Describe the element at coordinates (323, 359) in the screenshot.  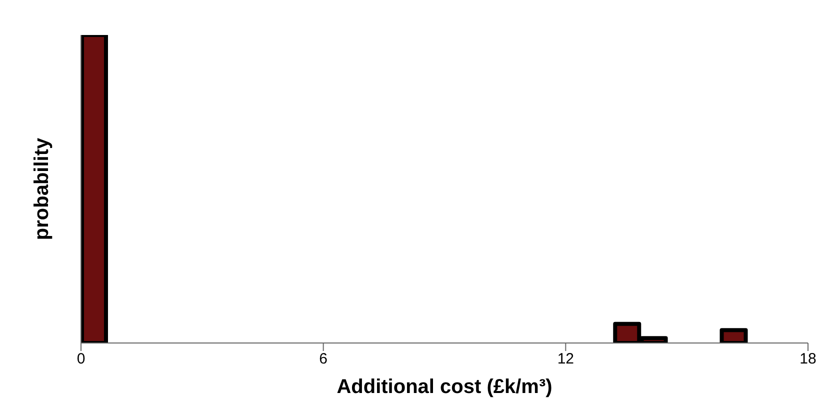
I see `x-tick-label: 6` at that location.